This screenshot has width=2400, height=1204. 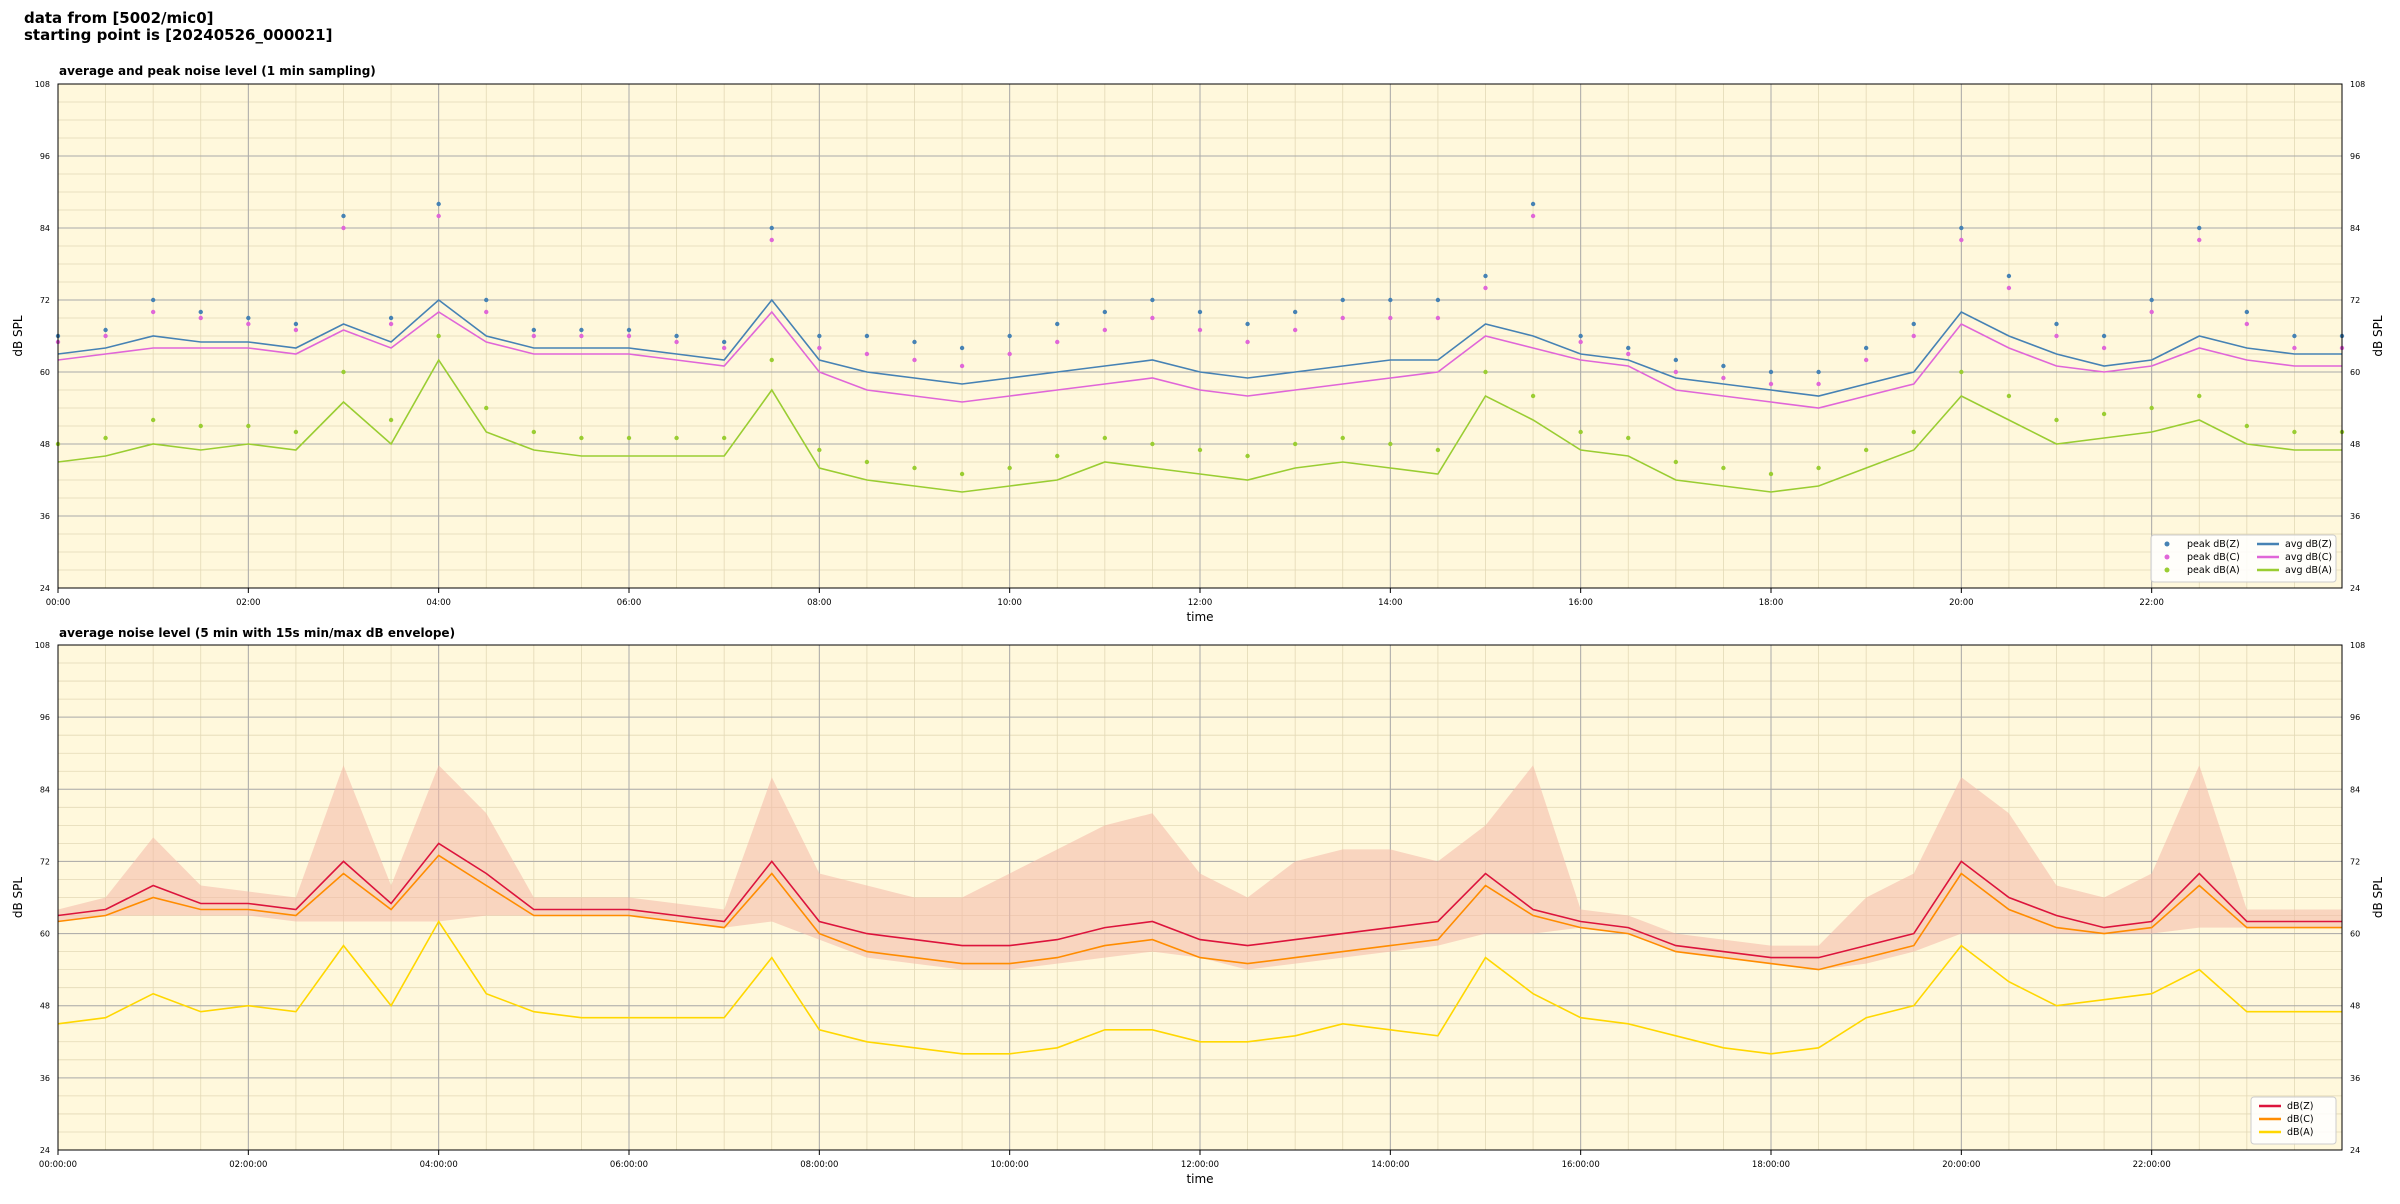 What do you see at coordinates (178, 35) in the screenshot?
I see `header-start: starting point is [20240526_000021]` at bounding box center [178, 35].